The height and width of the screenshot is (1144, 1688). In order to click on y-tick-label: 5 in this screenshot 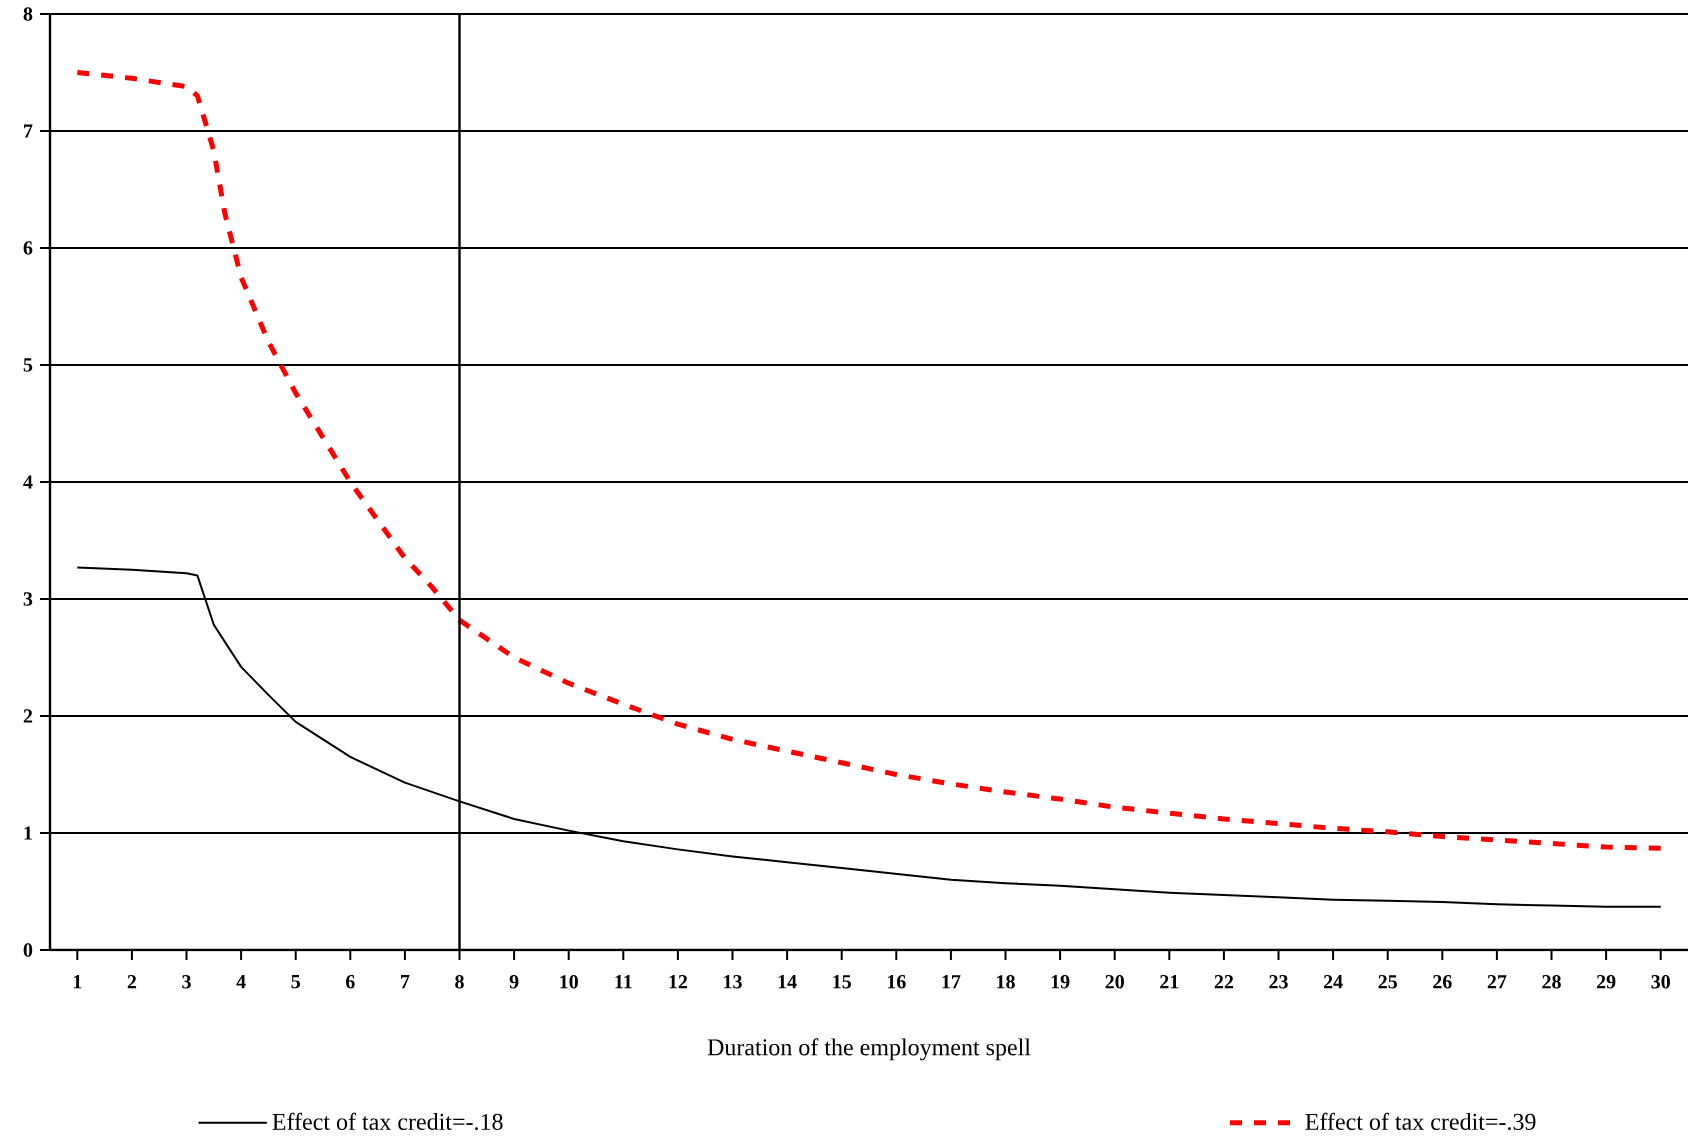, I will do `click(28, 365)`.